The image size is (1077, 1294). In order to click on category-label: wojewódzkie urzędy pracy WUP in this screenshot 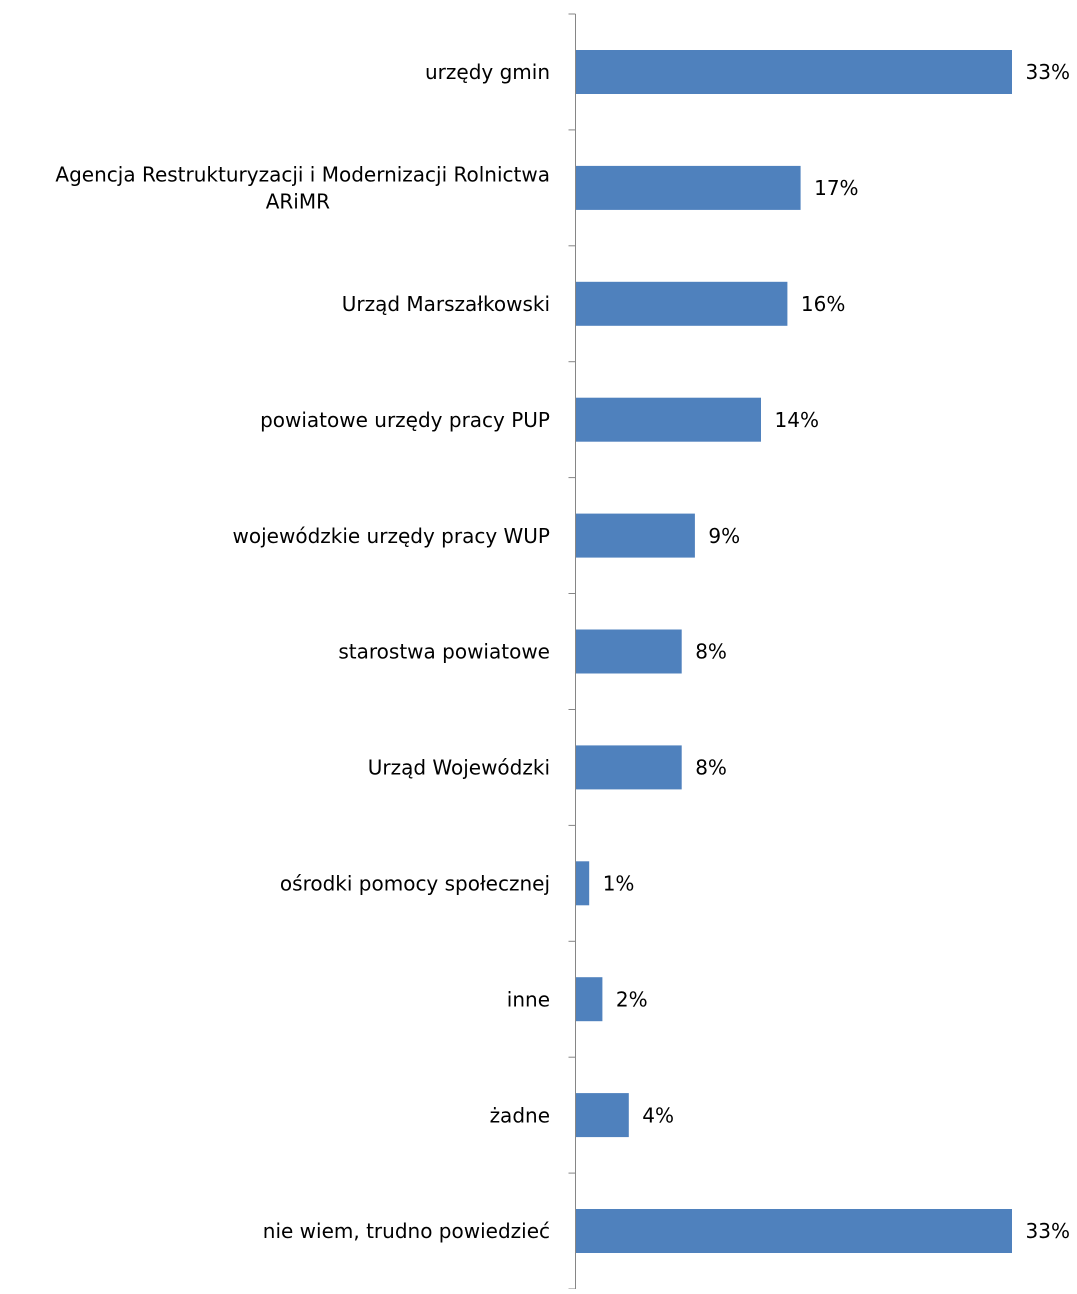, I will do `click(391, 536)`.